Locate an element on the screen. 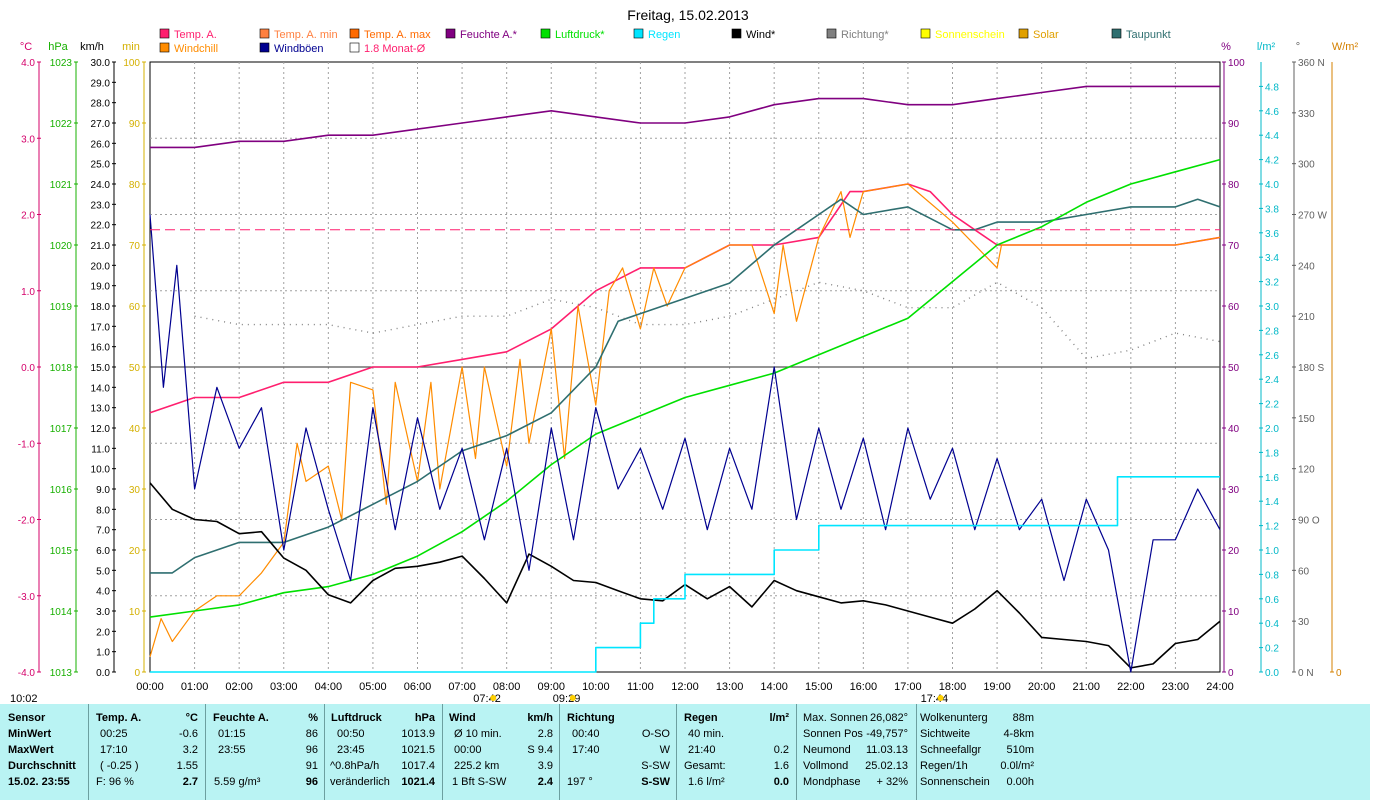  temp-tick-label: 3.0 is located at coordinates (28, 139).